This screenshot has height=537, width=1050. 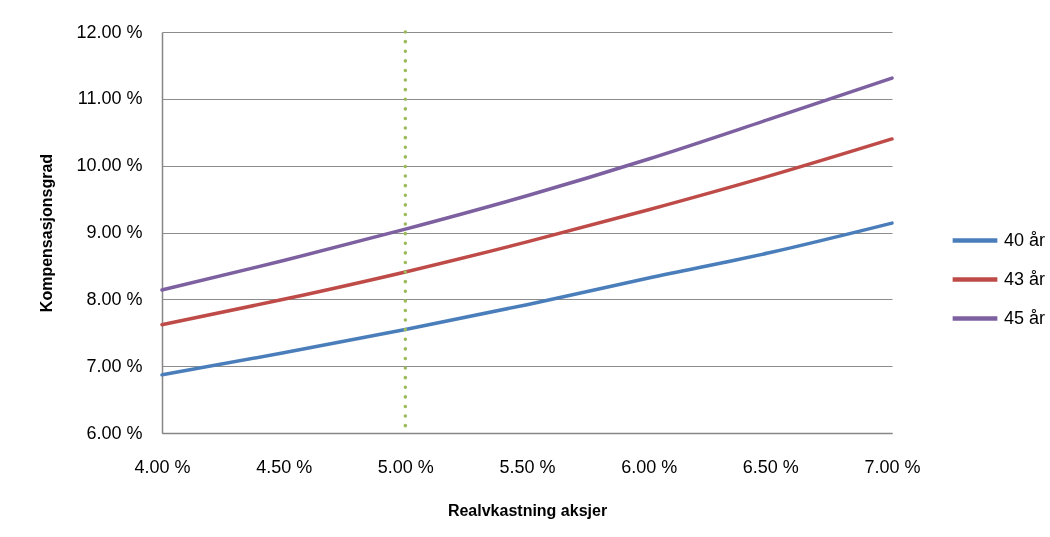 What do you see at coordinates (114, 432) in the screenshot?
I see `y-tick-label: 6.00 %` at bounding box center [114, 432].